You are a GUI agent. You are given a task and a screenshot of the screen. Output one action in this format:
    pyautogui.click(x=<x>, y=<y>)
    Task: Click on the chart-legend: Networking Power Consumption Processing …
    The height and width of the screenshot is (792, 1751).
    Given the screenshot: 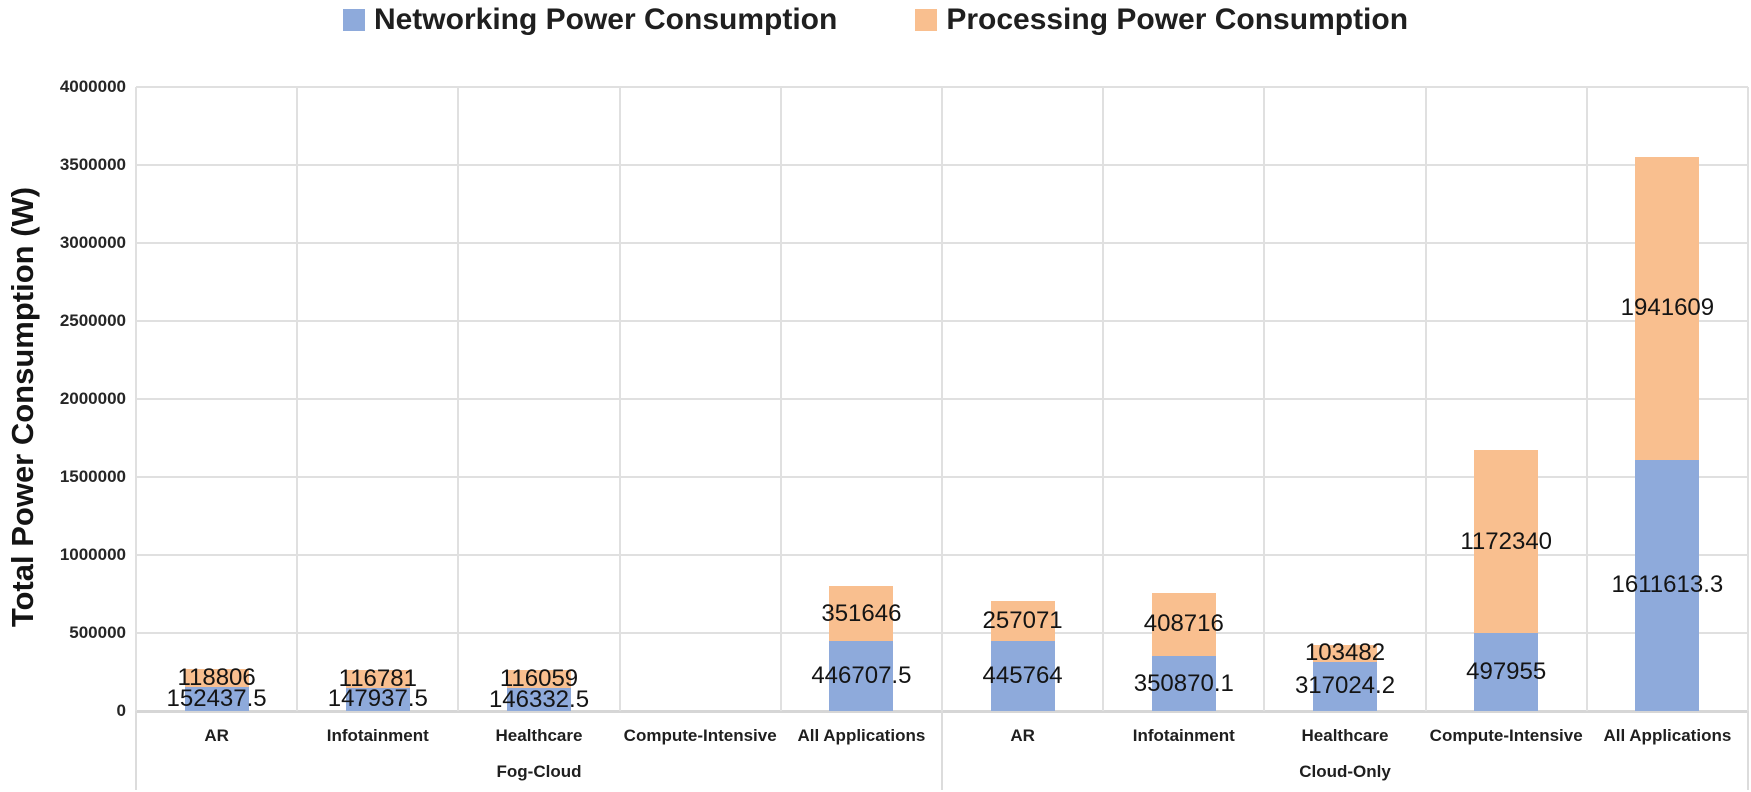 What is the action you would take?
    pyautogui.click(x=875, y=20)
    